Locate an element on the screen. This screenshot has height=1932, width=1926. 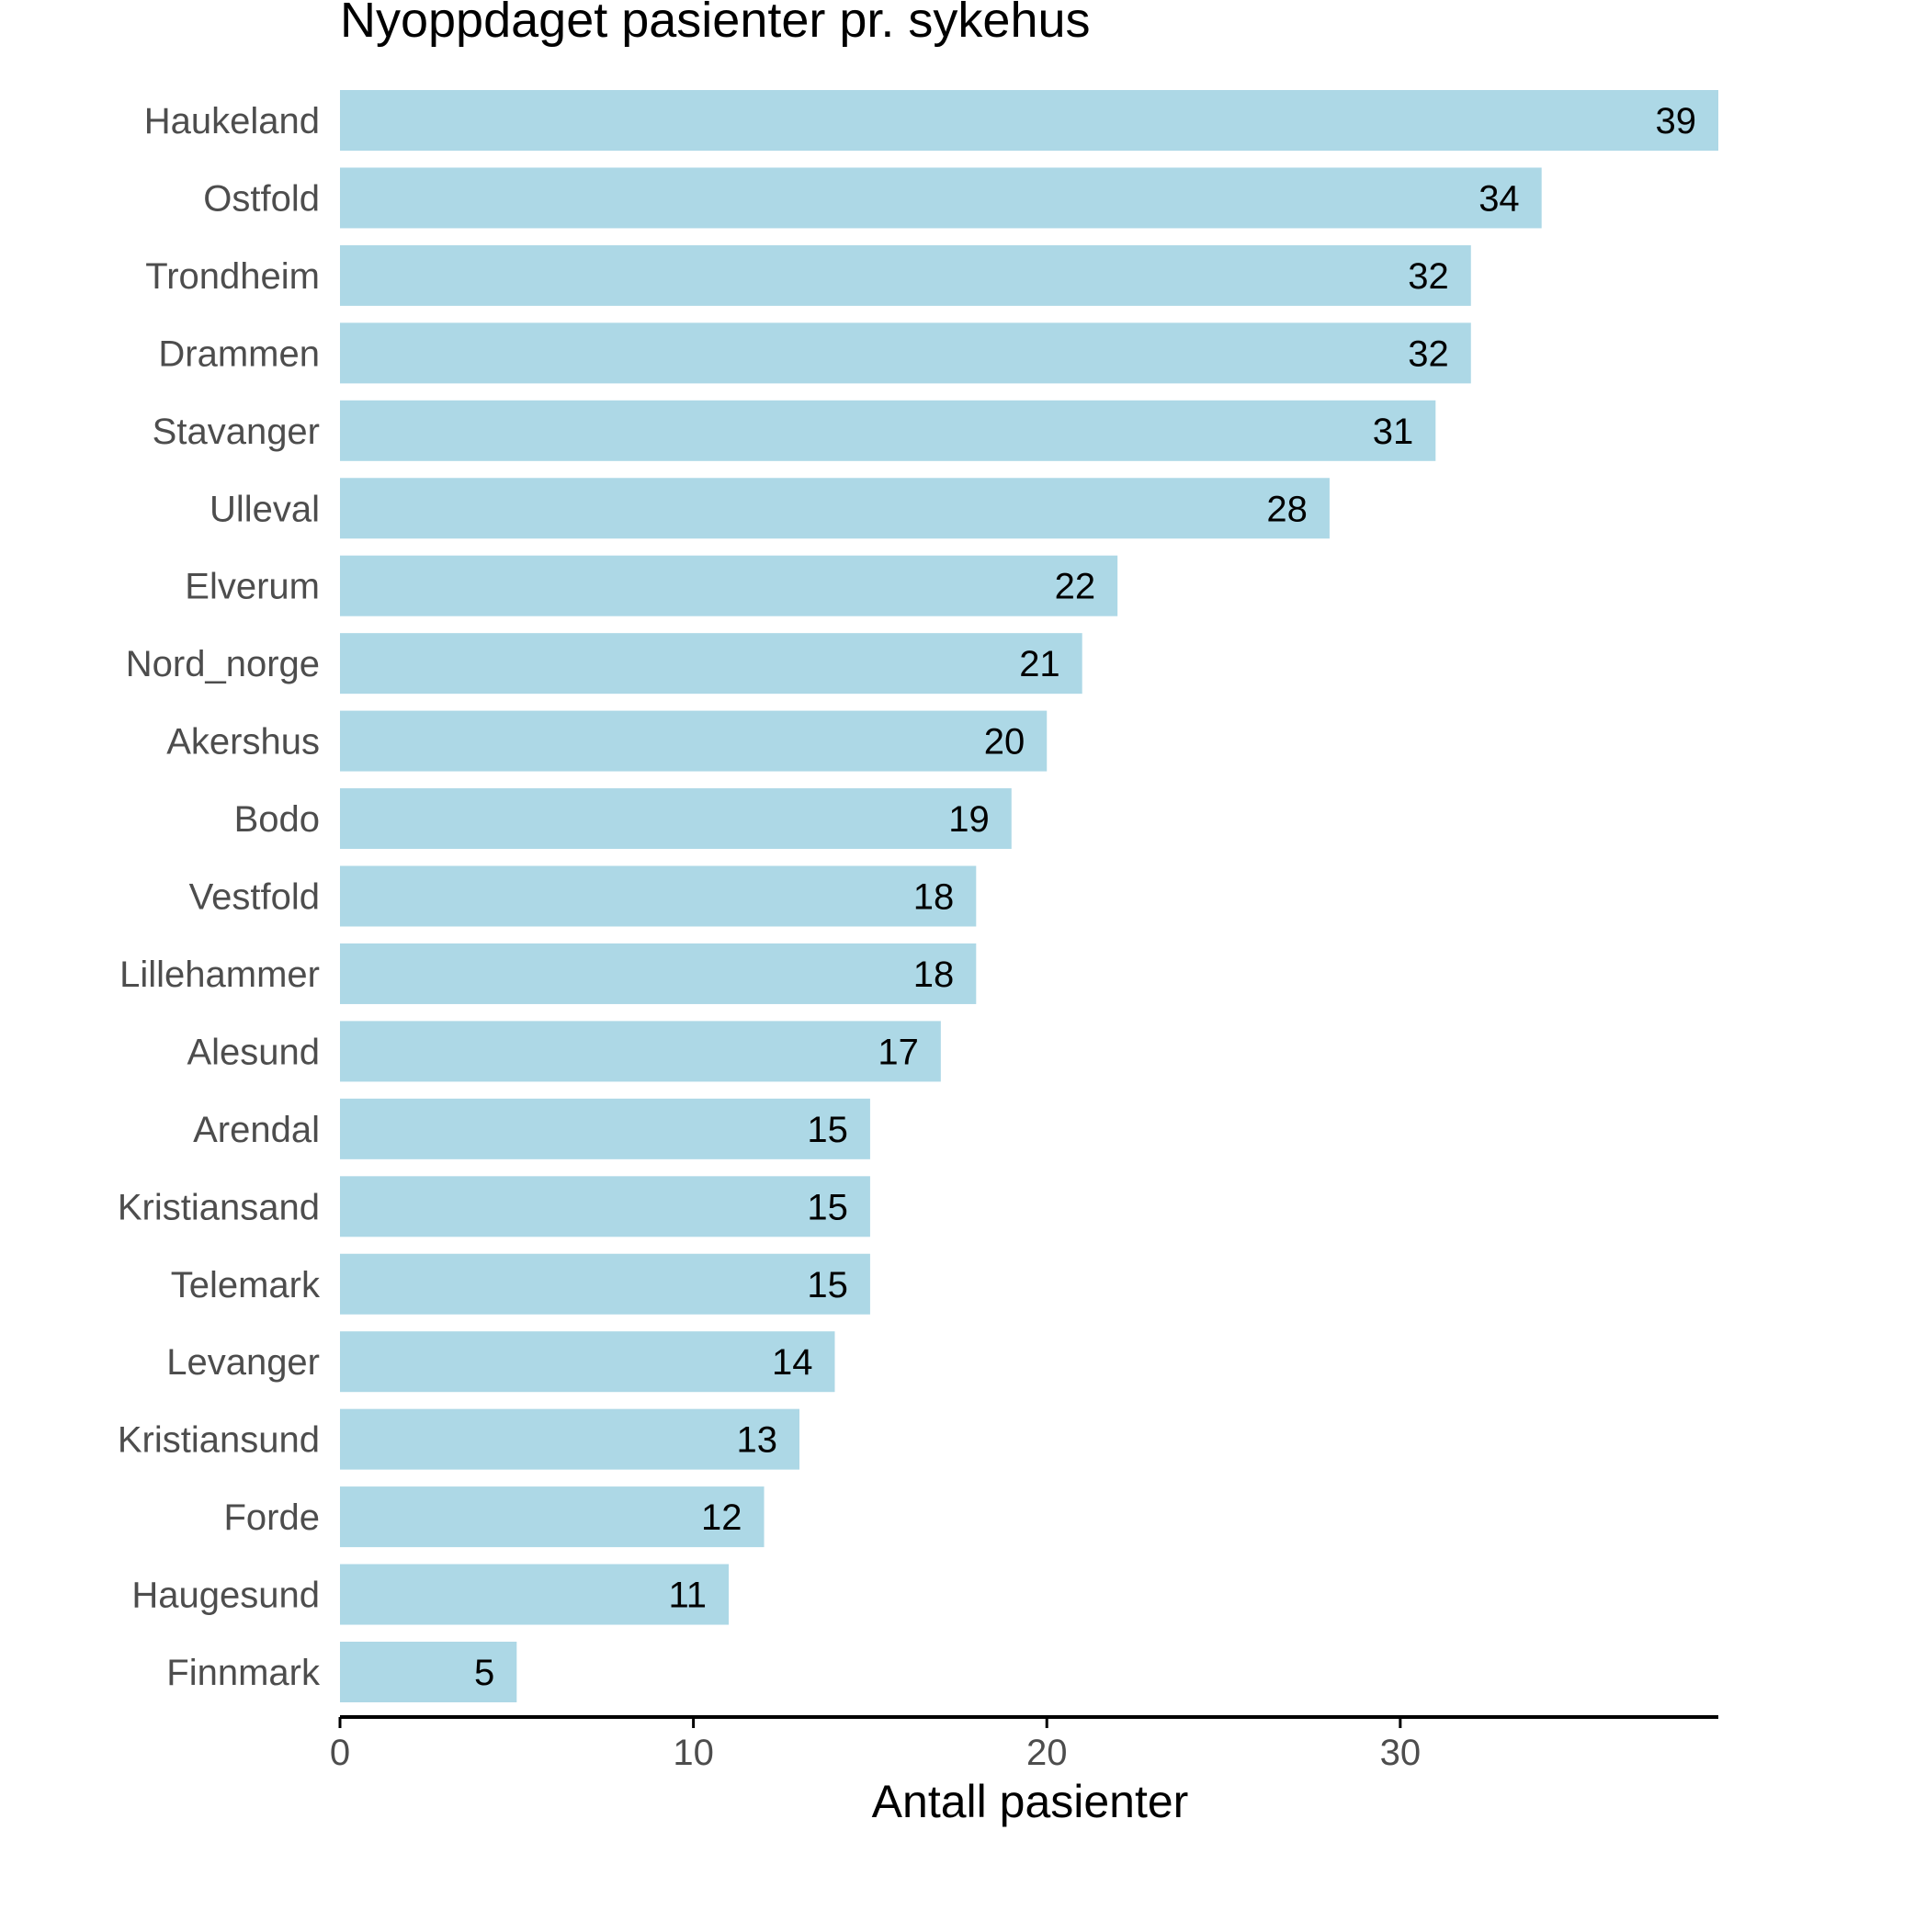
category-label: Vestfold is located at coordinates (254, 897).